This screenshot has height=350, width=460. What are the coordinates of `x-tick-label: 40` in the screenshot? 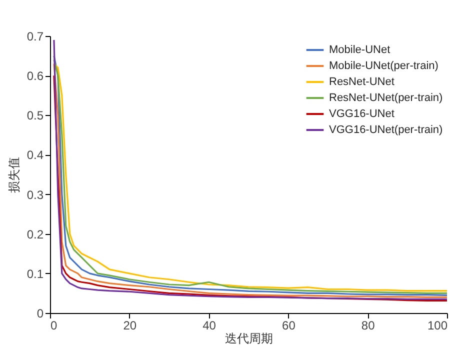 It's located at (209, 325).